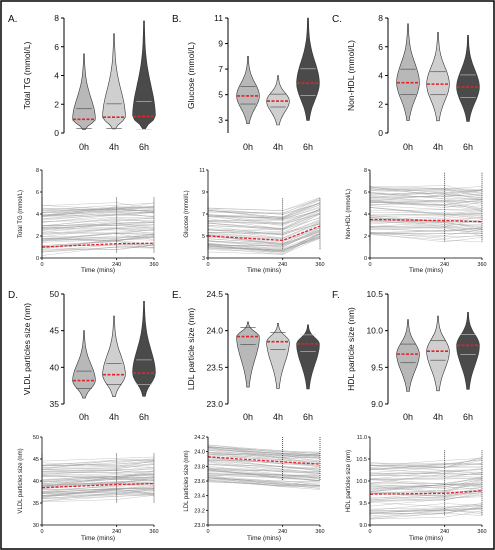  Describe the element at coordinates (13, 295) in the screenshot. I see `panel-d-label: D.` at that location.